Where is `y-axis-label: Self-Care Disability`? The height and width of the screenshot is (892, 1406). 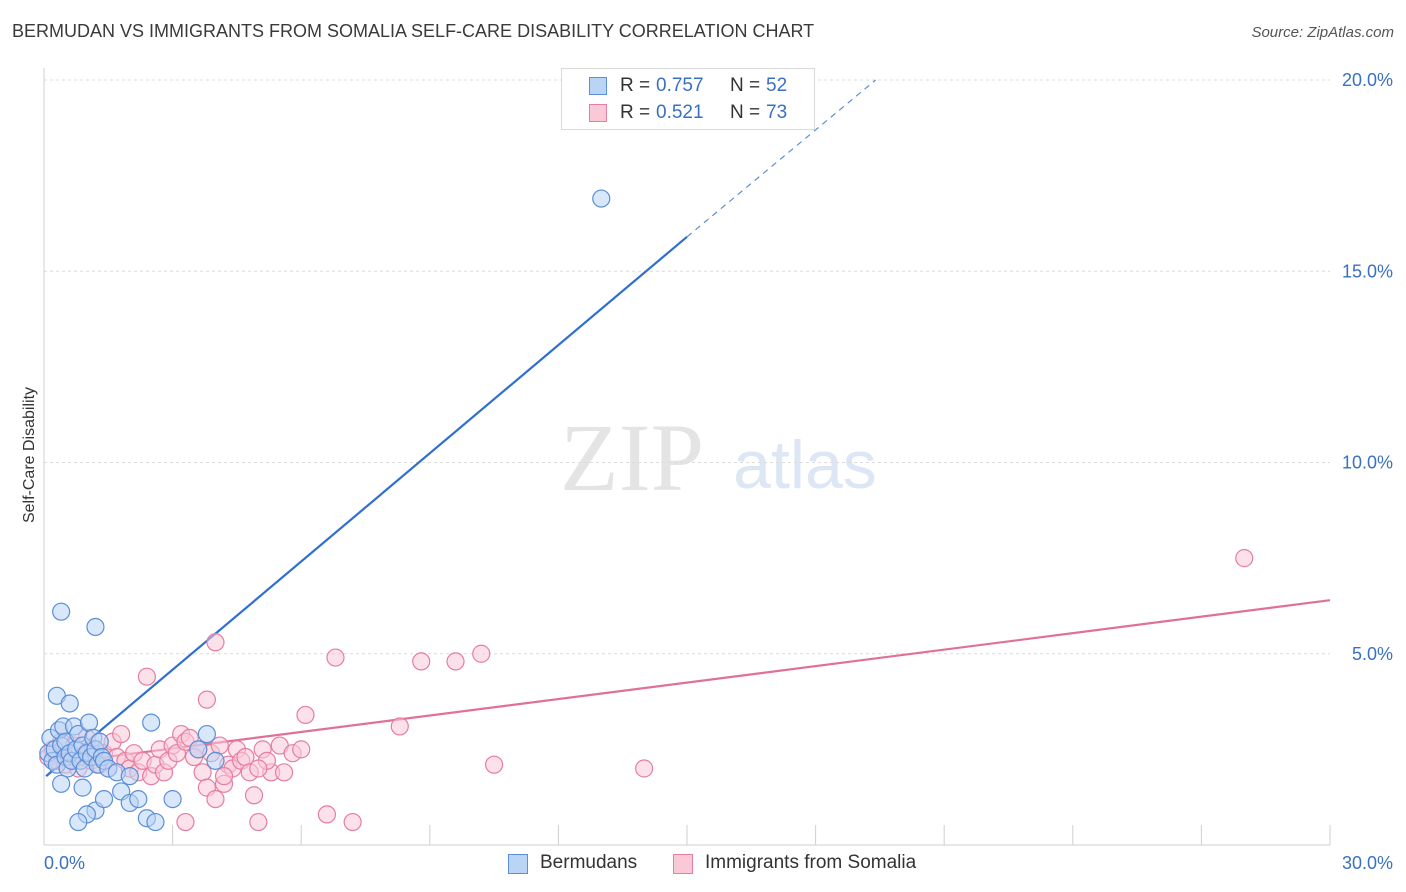 y-axis-label: Self-Care Disability is located at coordinates (29, 455).